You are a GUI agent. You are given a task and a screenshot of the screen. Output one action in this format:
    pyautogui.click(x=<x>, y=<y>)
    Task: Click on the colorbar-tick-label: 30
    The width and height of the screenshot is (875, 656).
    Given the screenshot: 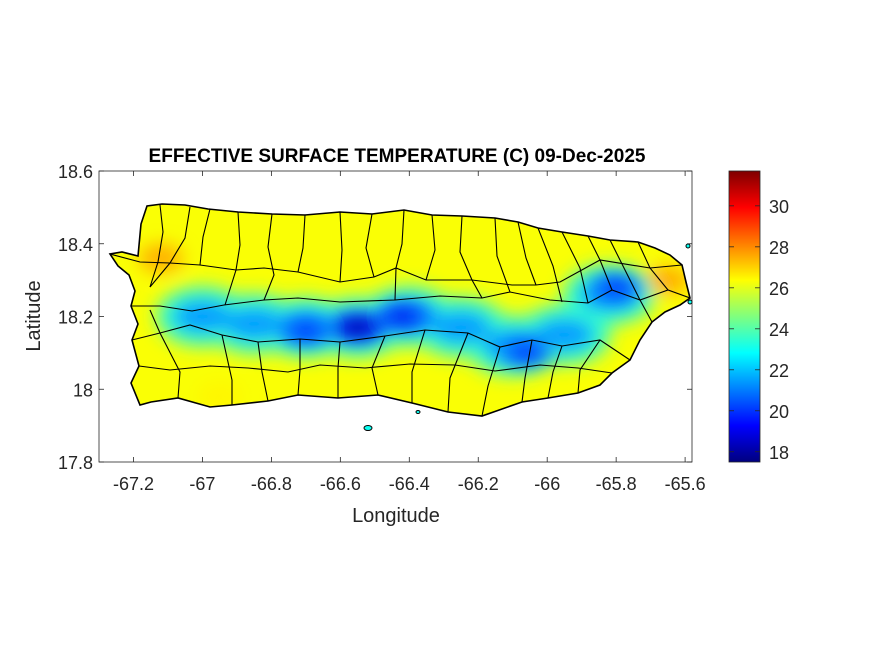 What is the action you would take?
    pyautogui.click(x=779, y=207)
    